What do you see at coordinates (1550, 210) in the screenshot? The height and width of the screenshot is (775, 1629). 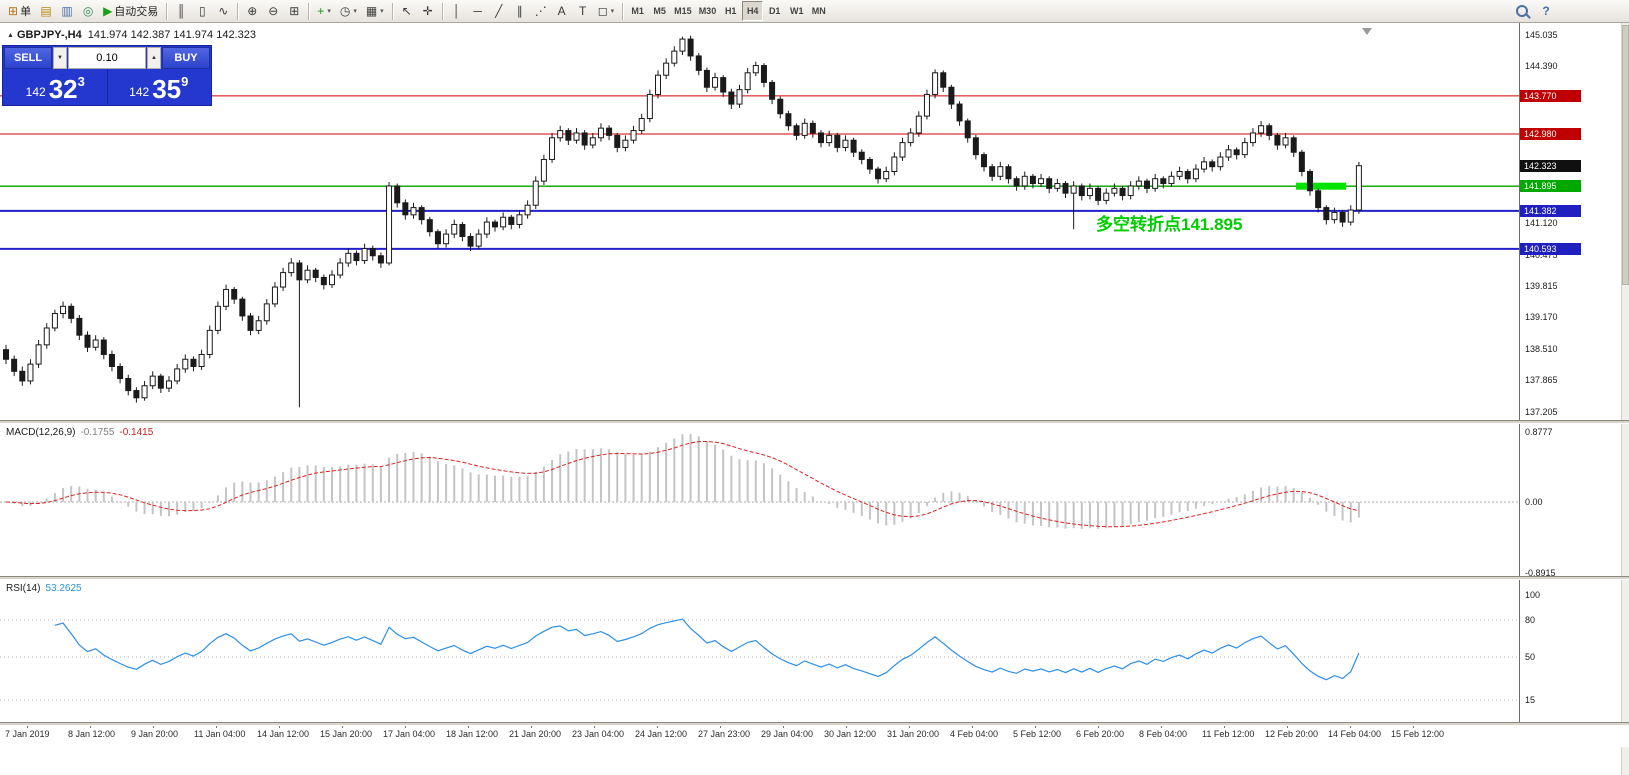 I see `price-tag: 141.382` at bounding box center [1550, 210].